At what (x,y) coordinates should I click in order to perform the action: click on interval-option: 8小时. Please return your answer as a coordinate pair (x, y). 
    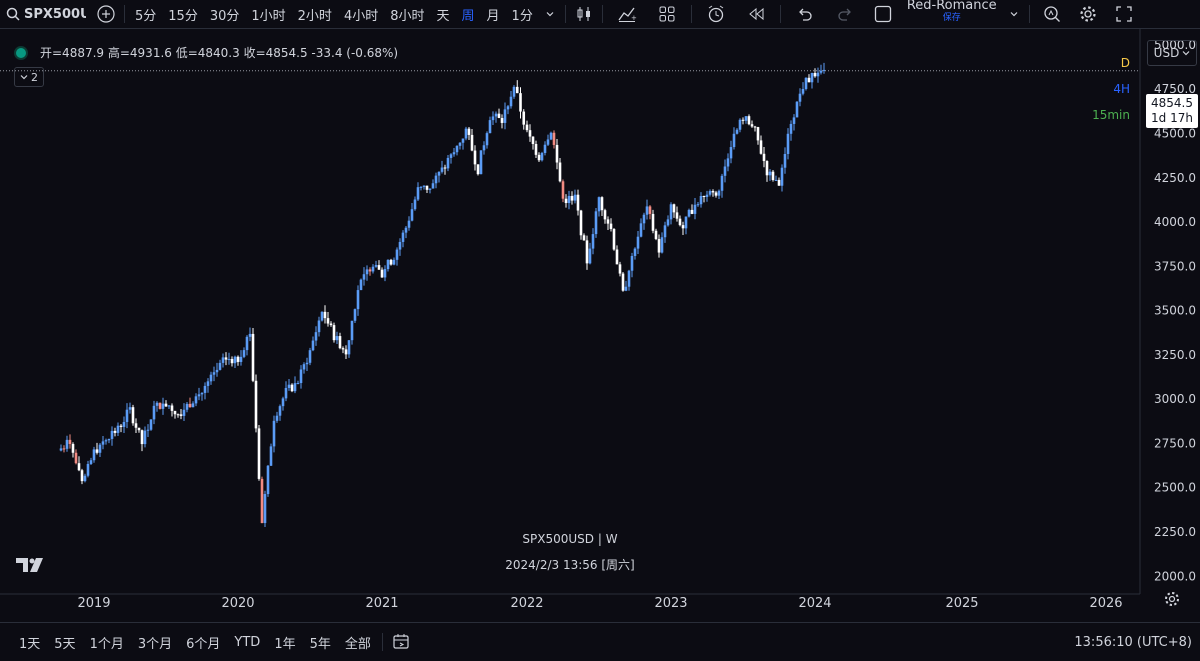
    Looking at the image, I should click on (407, 16).